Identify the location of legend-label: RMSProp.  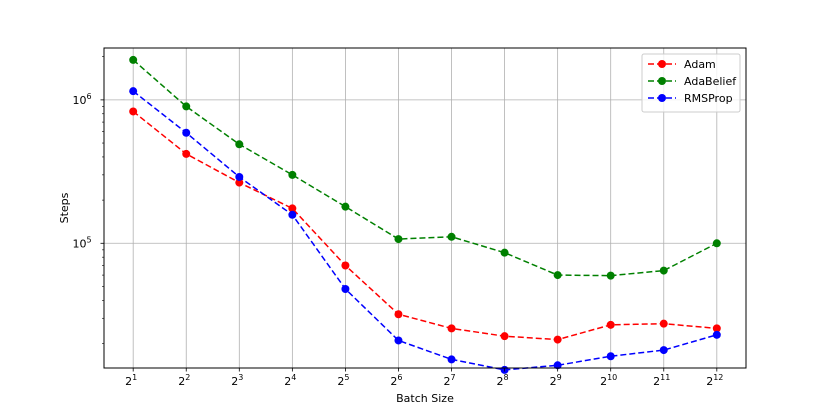
(708, 98).